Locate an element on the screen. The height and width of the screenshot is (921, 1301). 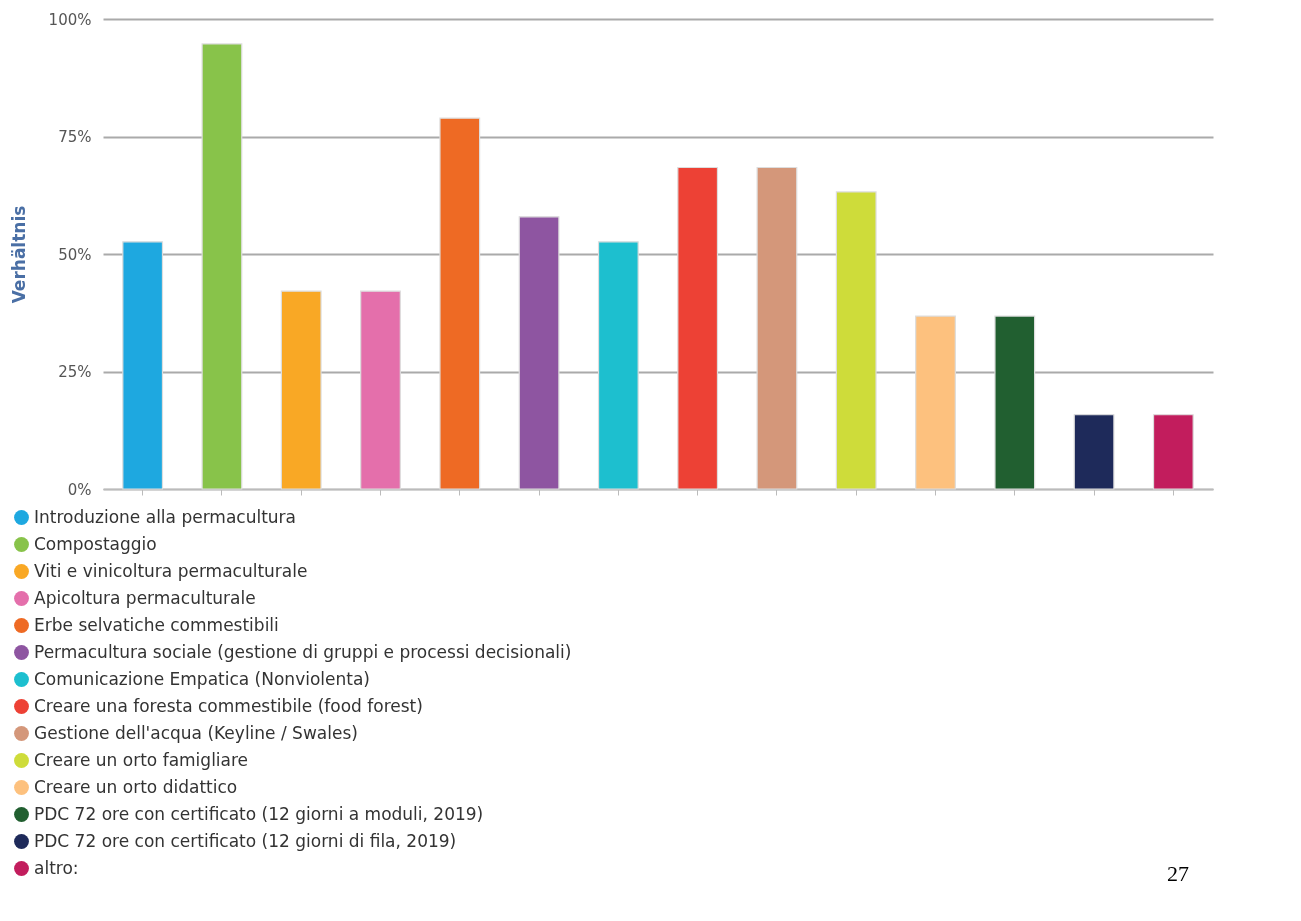
text: 27 is located at coordinates (1178, 873).